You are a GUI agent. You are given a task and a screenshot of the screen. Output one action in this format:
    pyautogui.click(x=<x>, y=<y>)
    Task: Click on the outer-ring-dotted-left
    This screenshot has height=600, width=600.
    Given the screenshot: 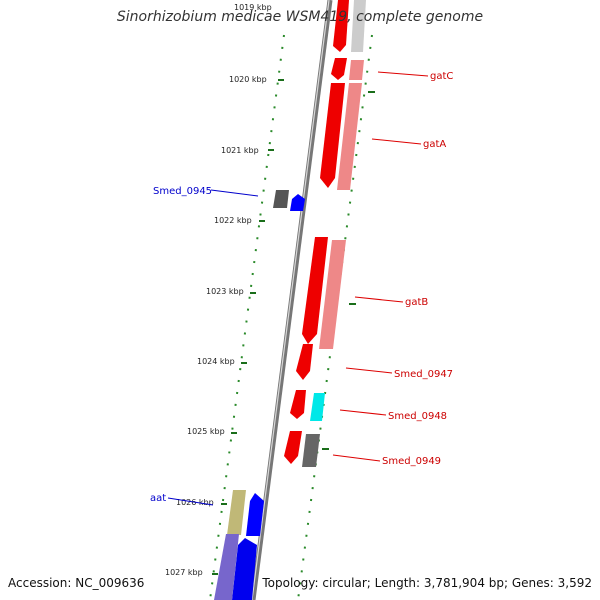 What is the action you would take?
    pyautogui.click(x=247, y=317)
    